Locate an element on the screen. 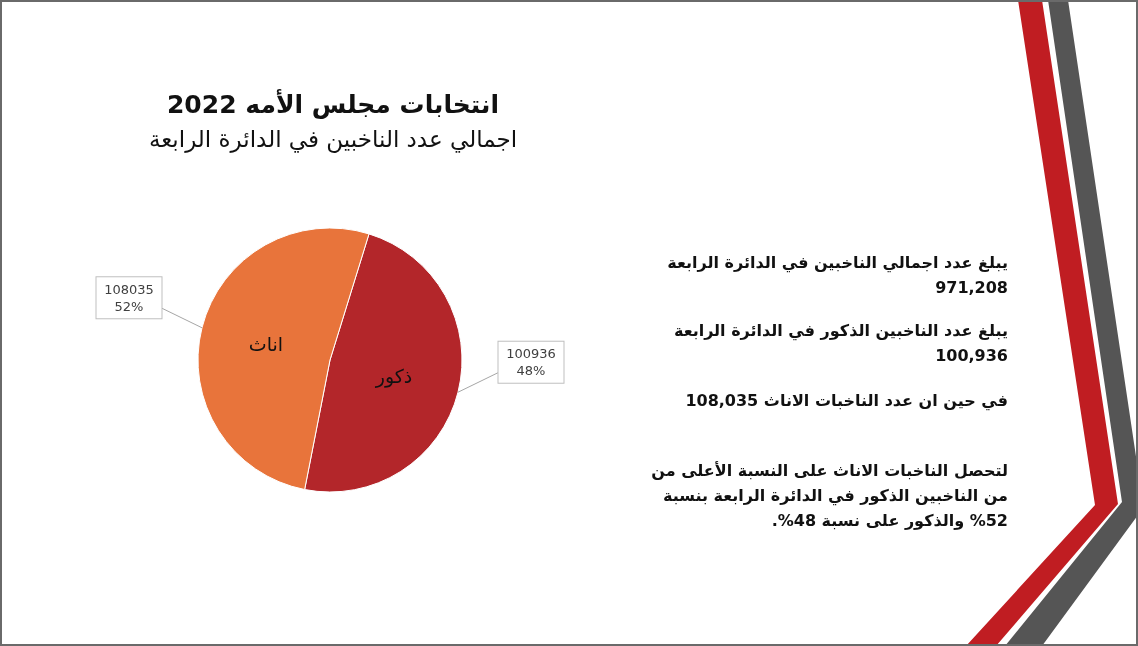 The image size is (1138, 646). text: في حين ان عدد الناخبات الاناث 108,035 is located at coordinates (846, 401).